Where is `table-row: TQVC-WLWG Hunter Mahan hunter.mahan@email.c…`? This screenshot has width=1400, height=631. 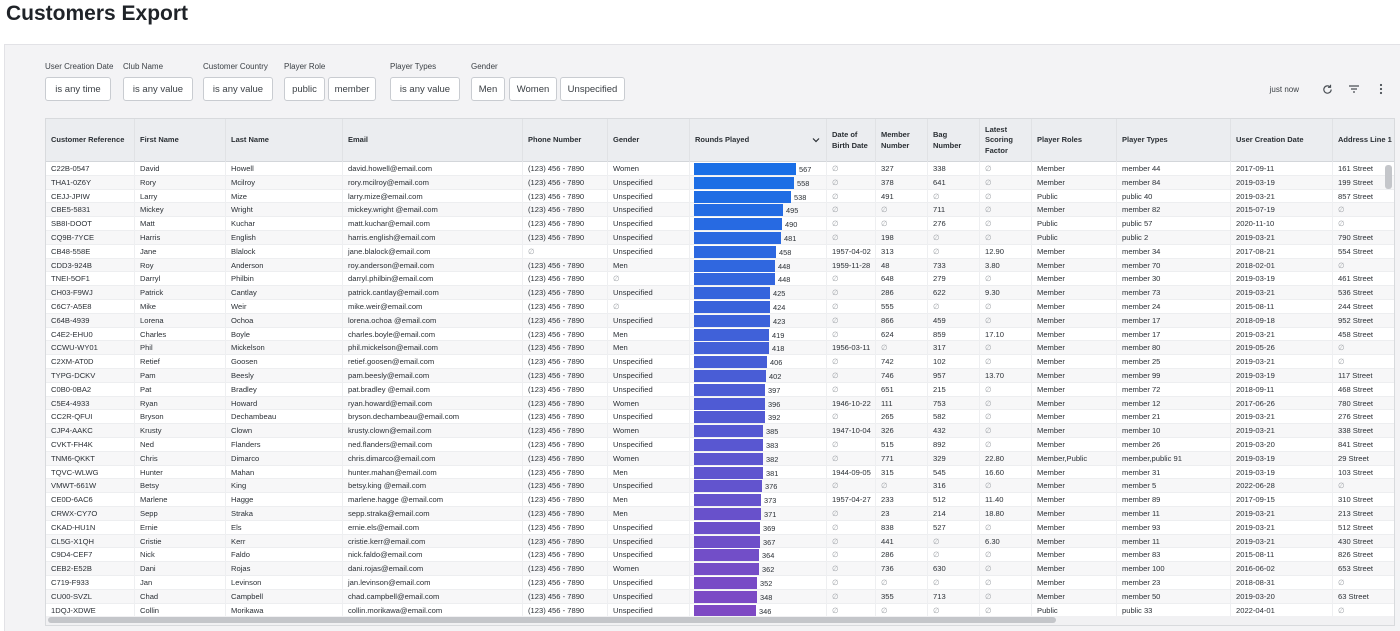
table-row: TQVC-WLWG Hunter Mahan hunter.mahan@email.c… is located at coordinates (720, 472).